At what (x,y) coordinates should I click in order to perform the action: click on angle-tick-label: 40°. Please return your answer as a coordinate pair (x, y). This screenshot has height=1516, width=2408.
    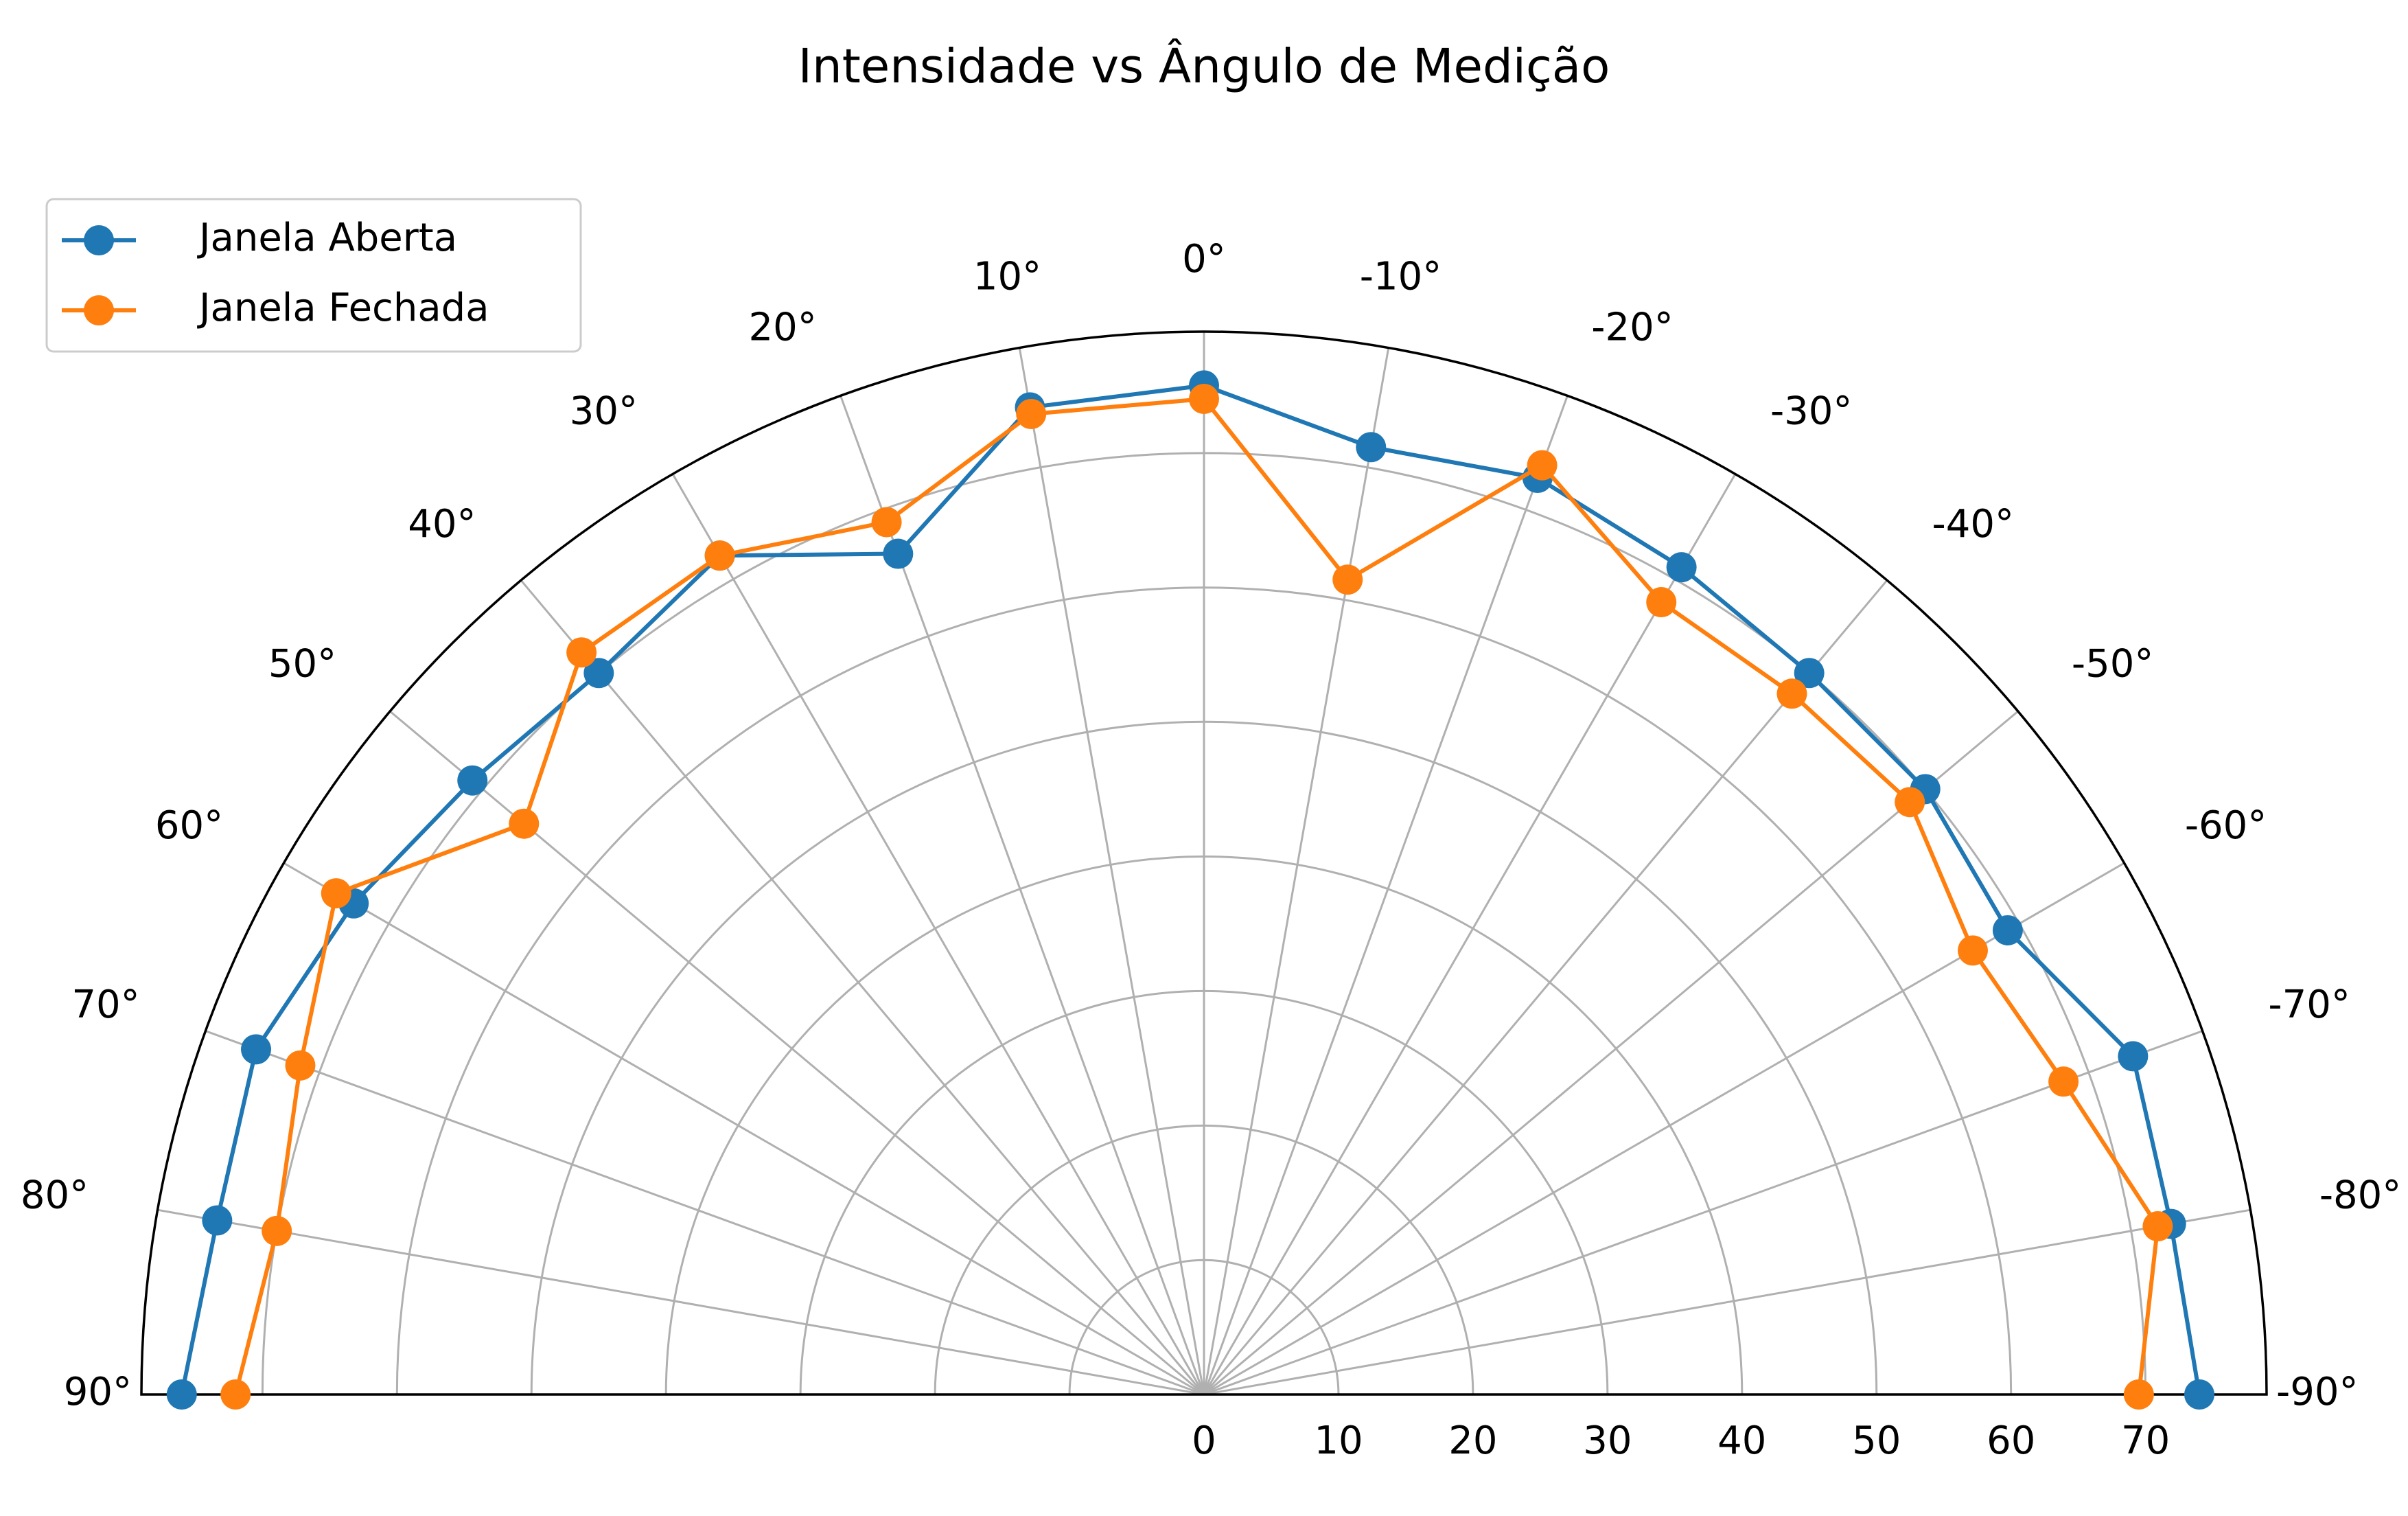
    Looking at the image, I should click on (442, 525).